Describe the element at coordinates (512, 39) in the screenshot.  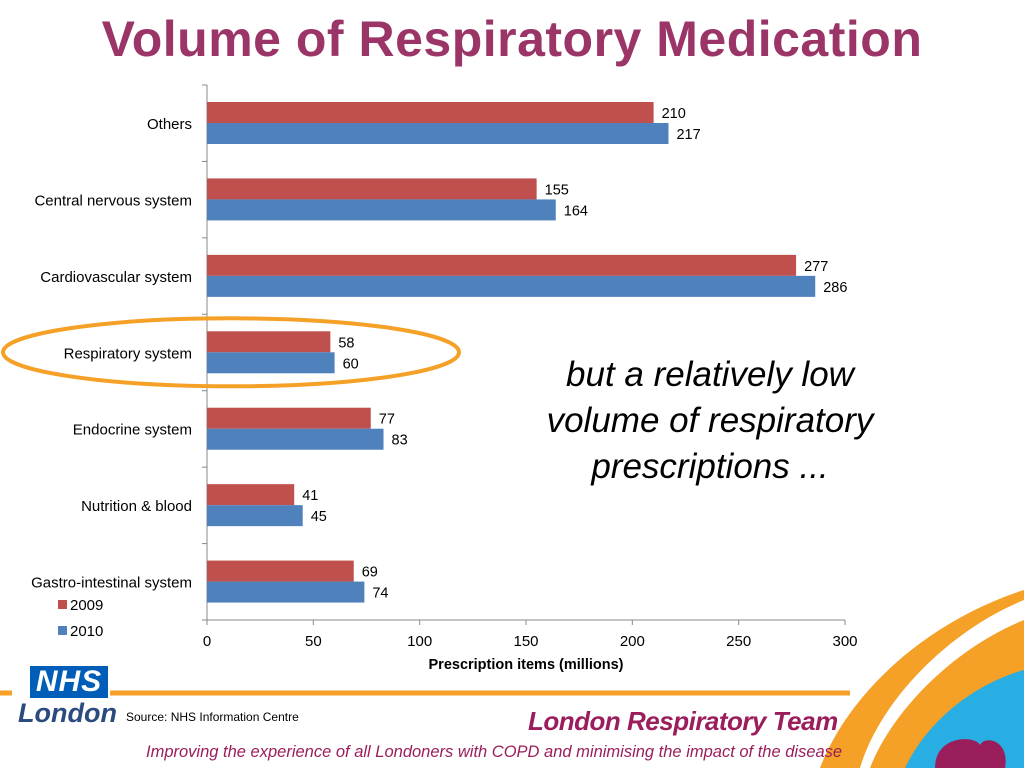
I see `slide-title: Volume of Respiratory Medication` at that location.